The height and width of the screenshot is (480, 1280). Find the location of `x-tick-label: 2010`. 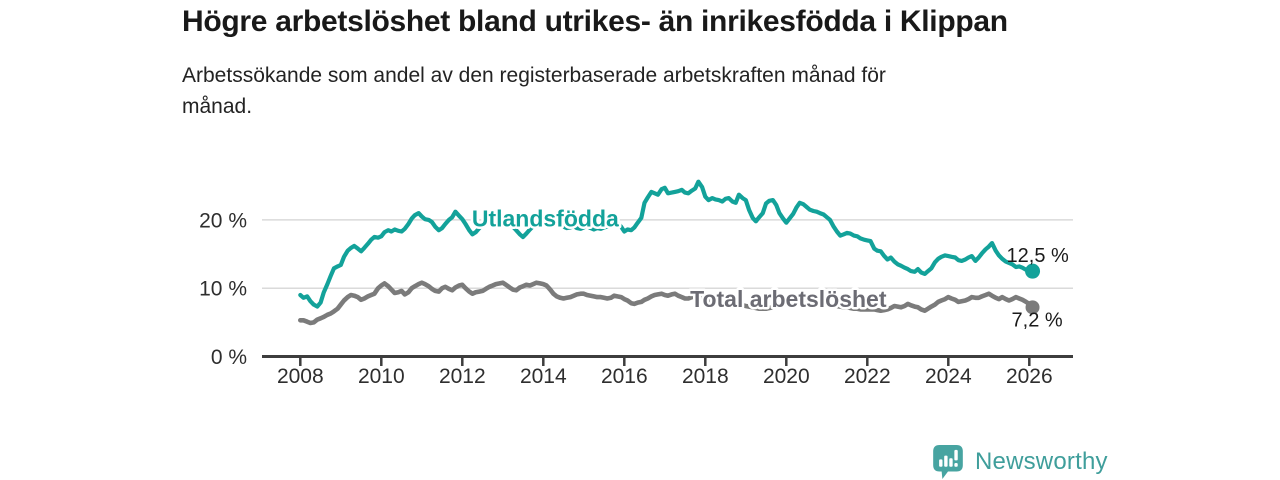

x-tick-label: 2010 is located at coordinates (381, 376).